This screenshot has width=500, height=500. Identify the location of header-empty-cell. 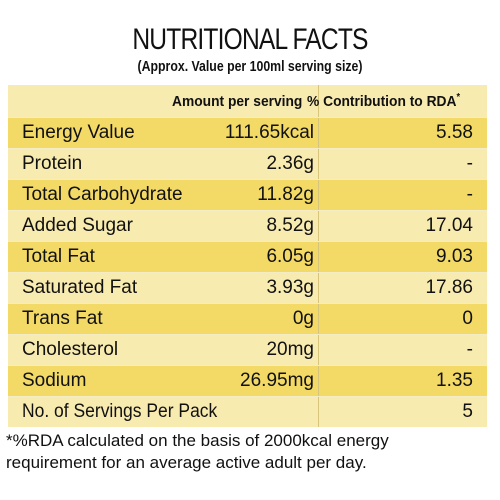
(98, 101).